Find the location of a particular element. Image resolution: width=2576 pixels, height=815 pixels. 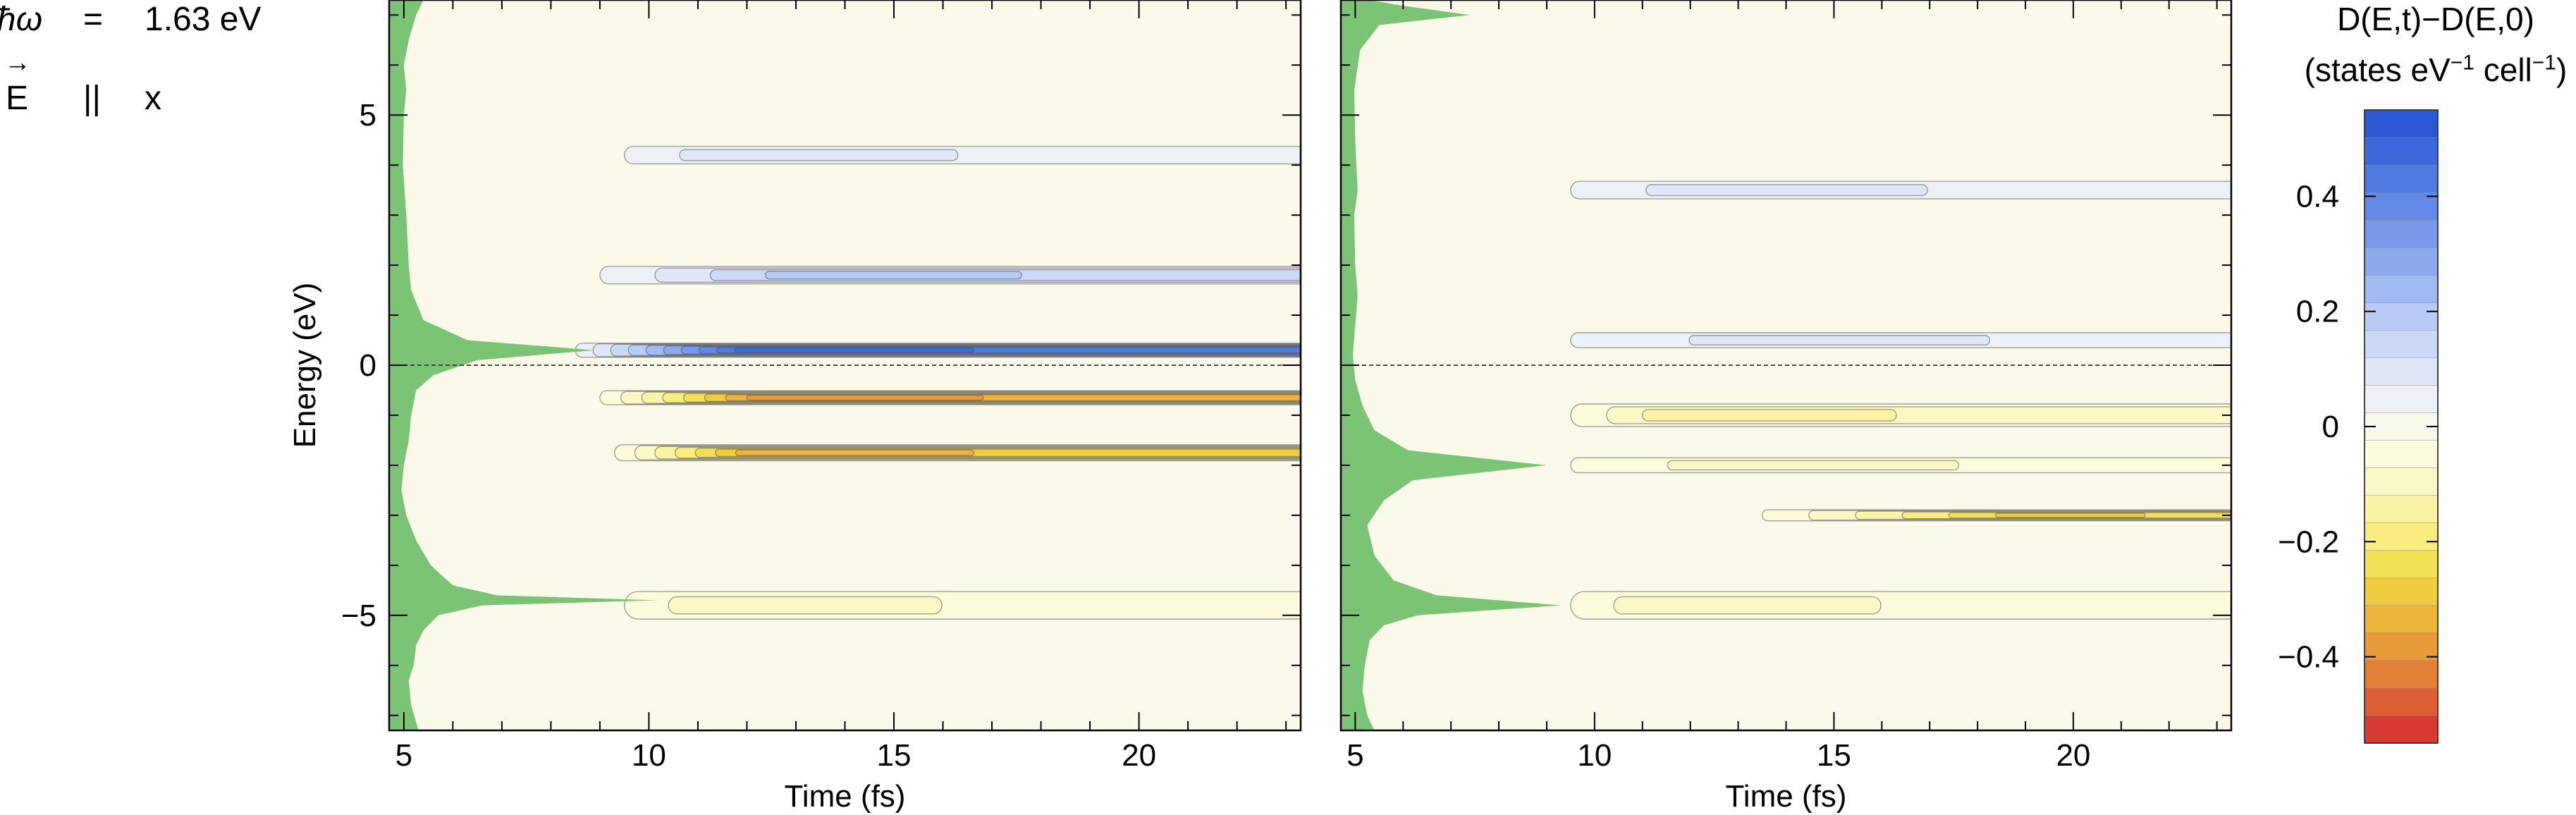

colorbar-title-suffix: ) is located at coordinates (2562, 69).